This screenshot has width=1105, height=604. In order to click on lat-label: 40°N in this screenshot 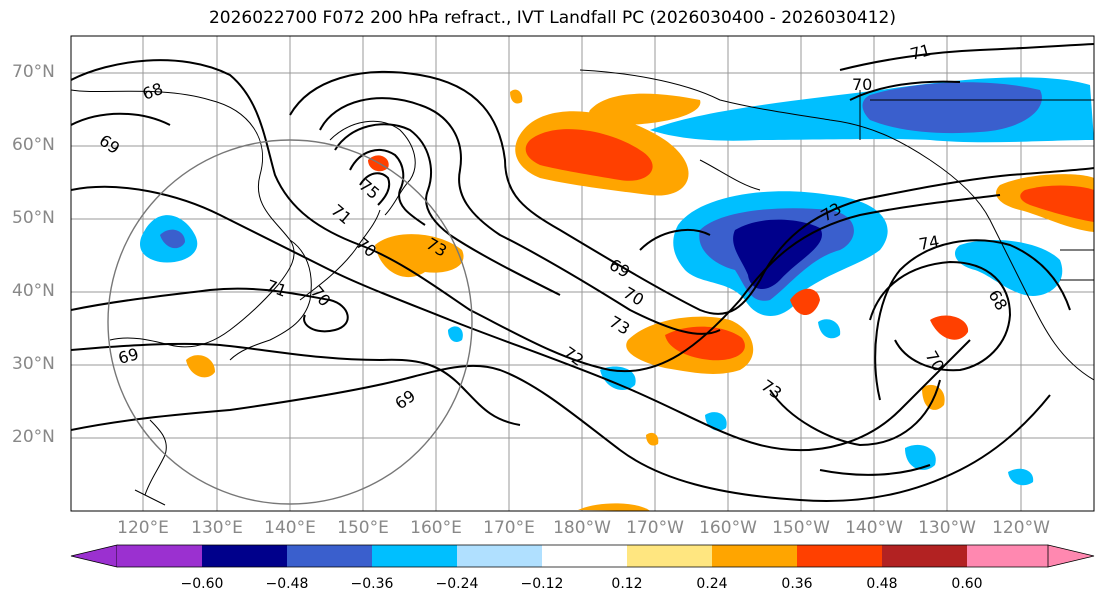, I will do `click(33, 291)`.